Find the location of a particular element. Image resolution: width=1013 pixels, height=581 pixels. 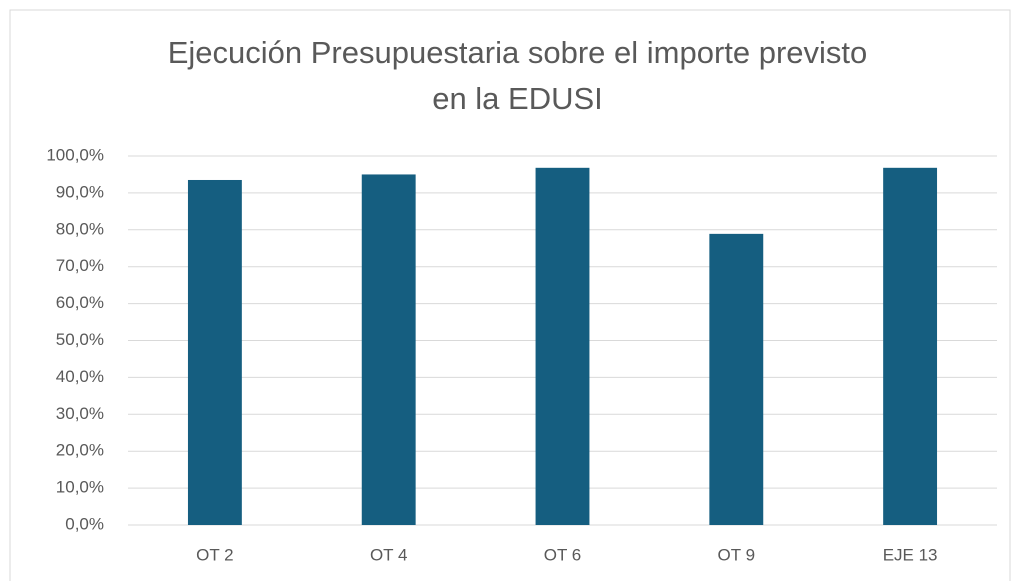

y-tick-label: 20,0% is located at coordinates (80, 450).